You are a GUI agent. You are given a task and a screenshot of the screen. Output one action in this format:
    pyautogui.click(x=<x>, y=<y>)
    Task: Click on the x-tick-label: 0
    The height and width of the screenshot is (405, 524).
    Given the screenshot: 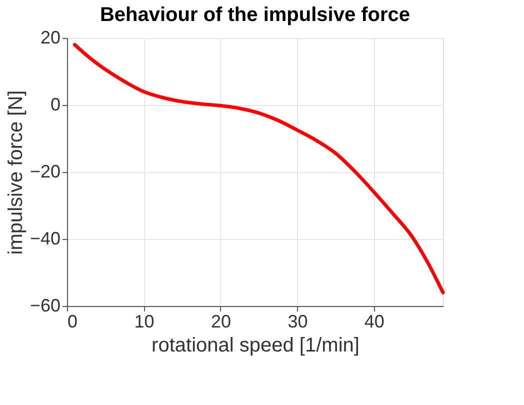 What is the action you would take?
    pyautogui.click(x=73, y=322)
    